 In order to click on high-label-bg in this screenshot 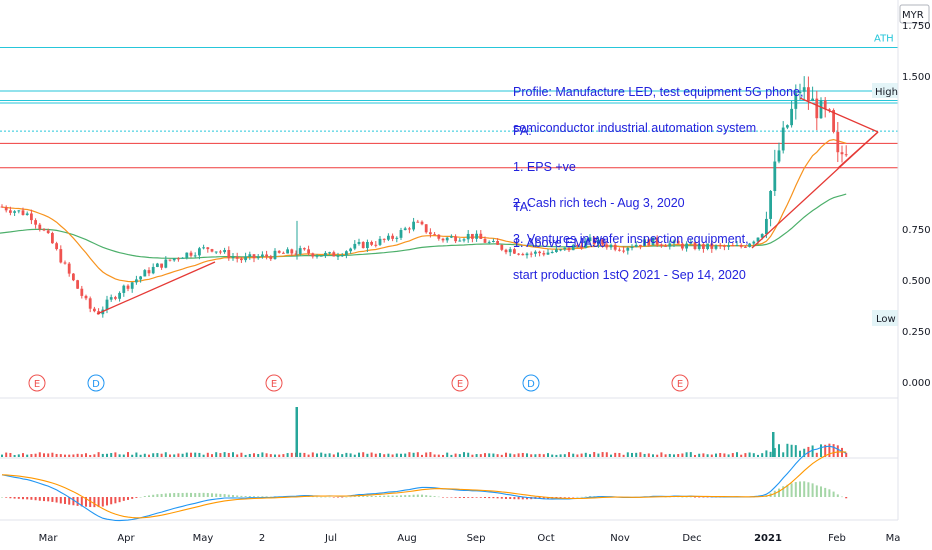, I will do `click(885, 90)`.